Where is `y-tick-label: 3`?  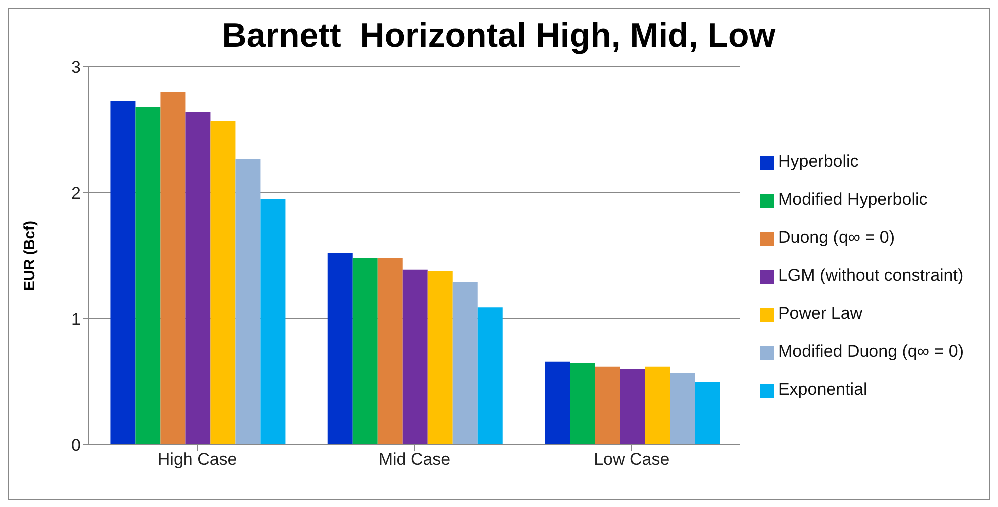
y-tick-label: 3 is located at coordinates (76, 68).